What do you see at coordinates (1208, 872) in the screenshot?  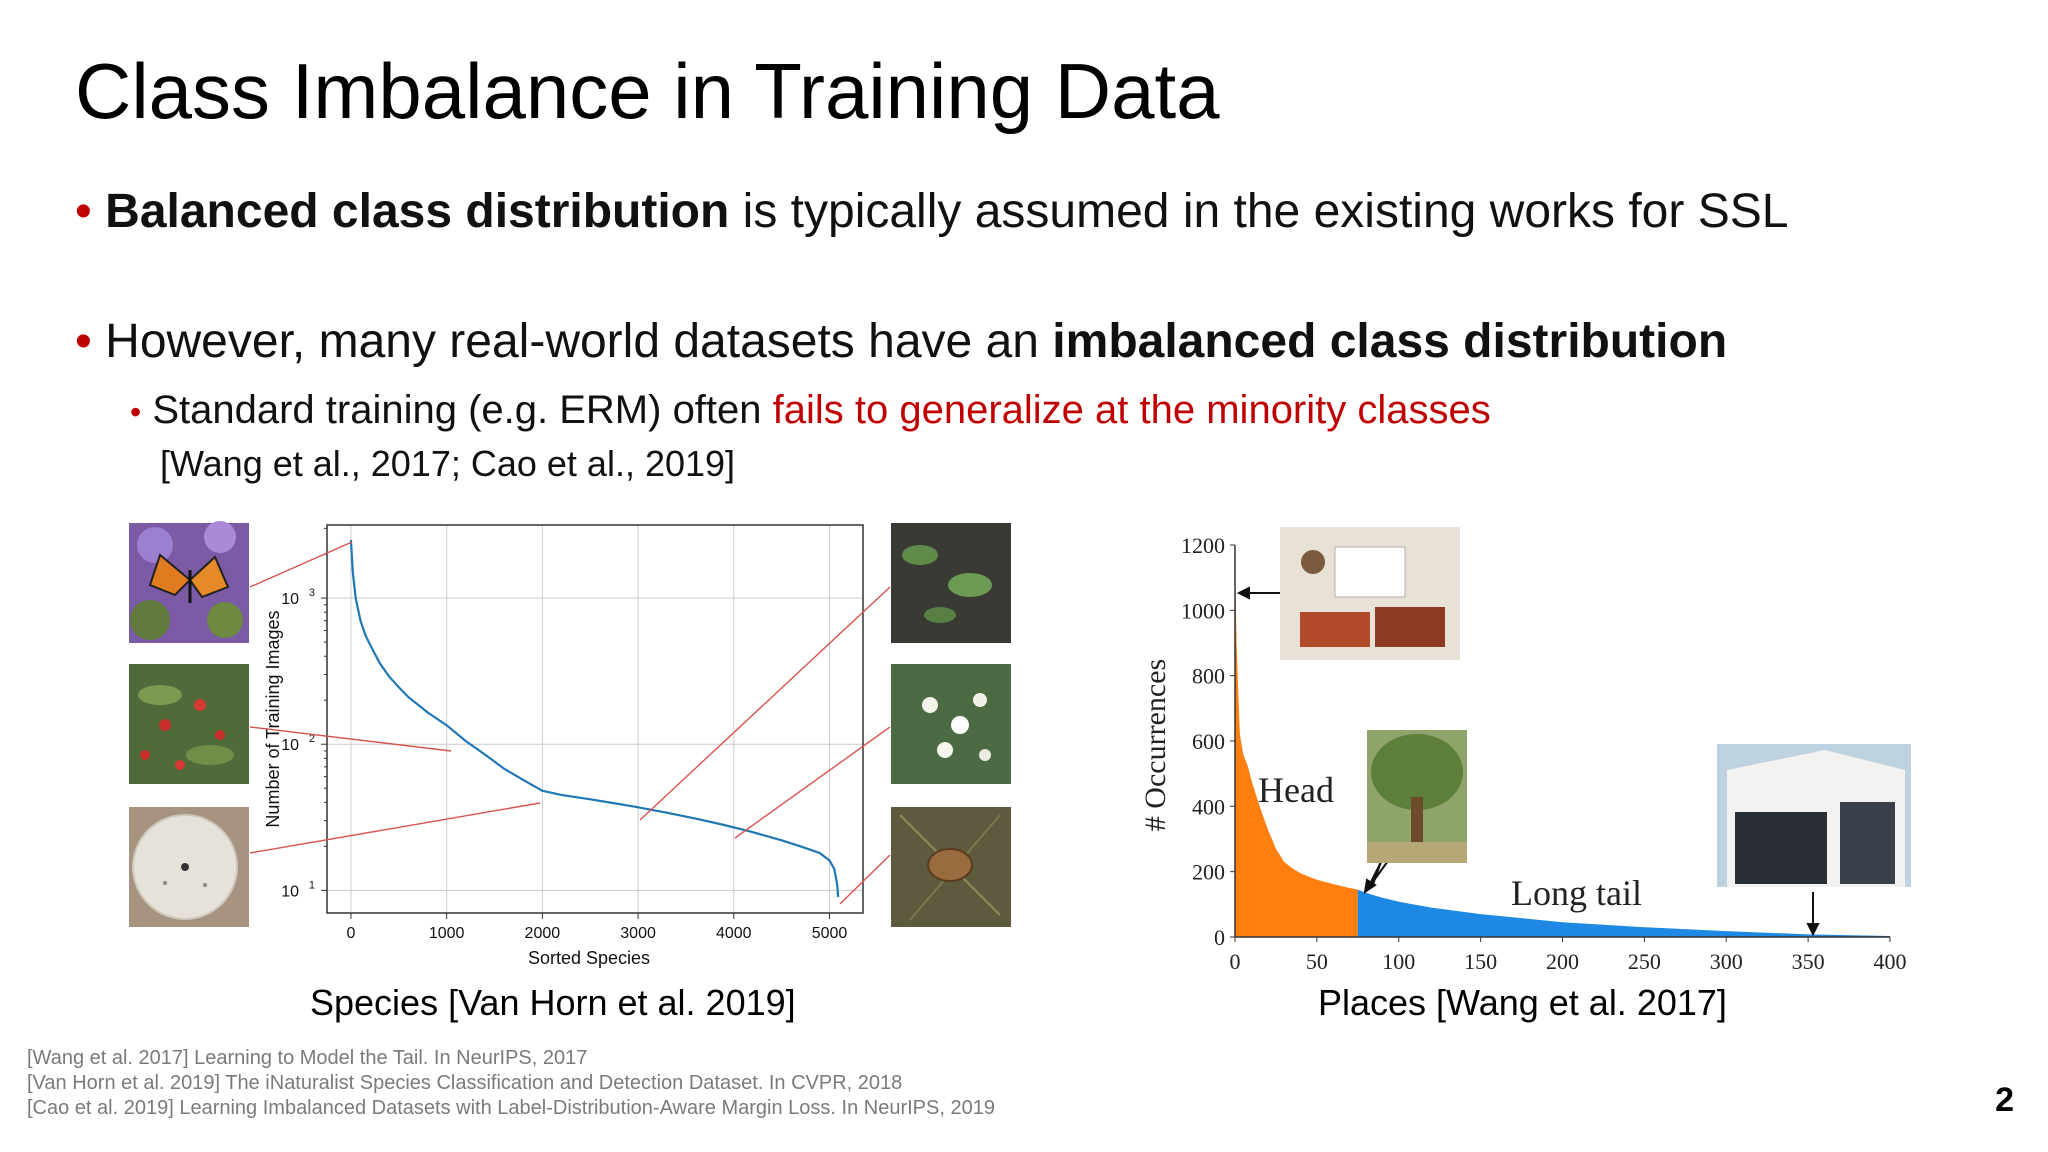 I see `y-tick-label: 200` at bounding box center [1208, 872].